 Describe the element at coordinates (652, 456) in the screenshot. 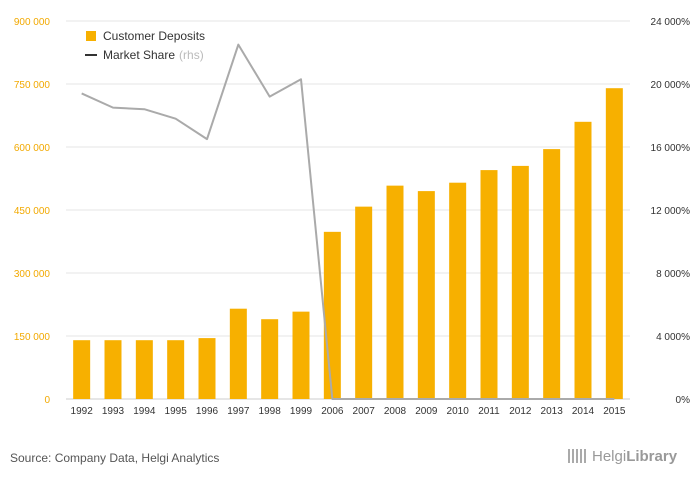

I see `logo-text-b: Library` at that location.